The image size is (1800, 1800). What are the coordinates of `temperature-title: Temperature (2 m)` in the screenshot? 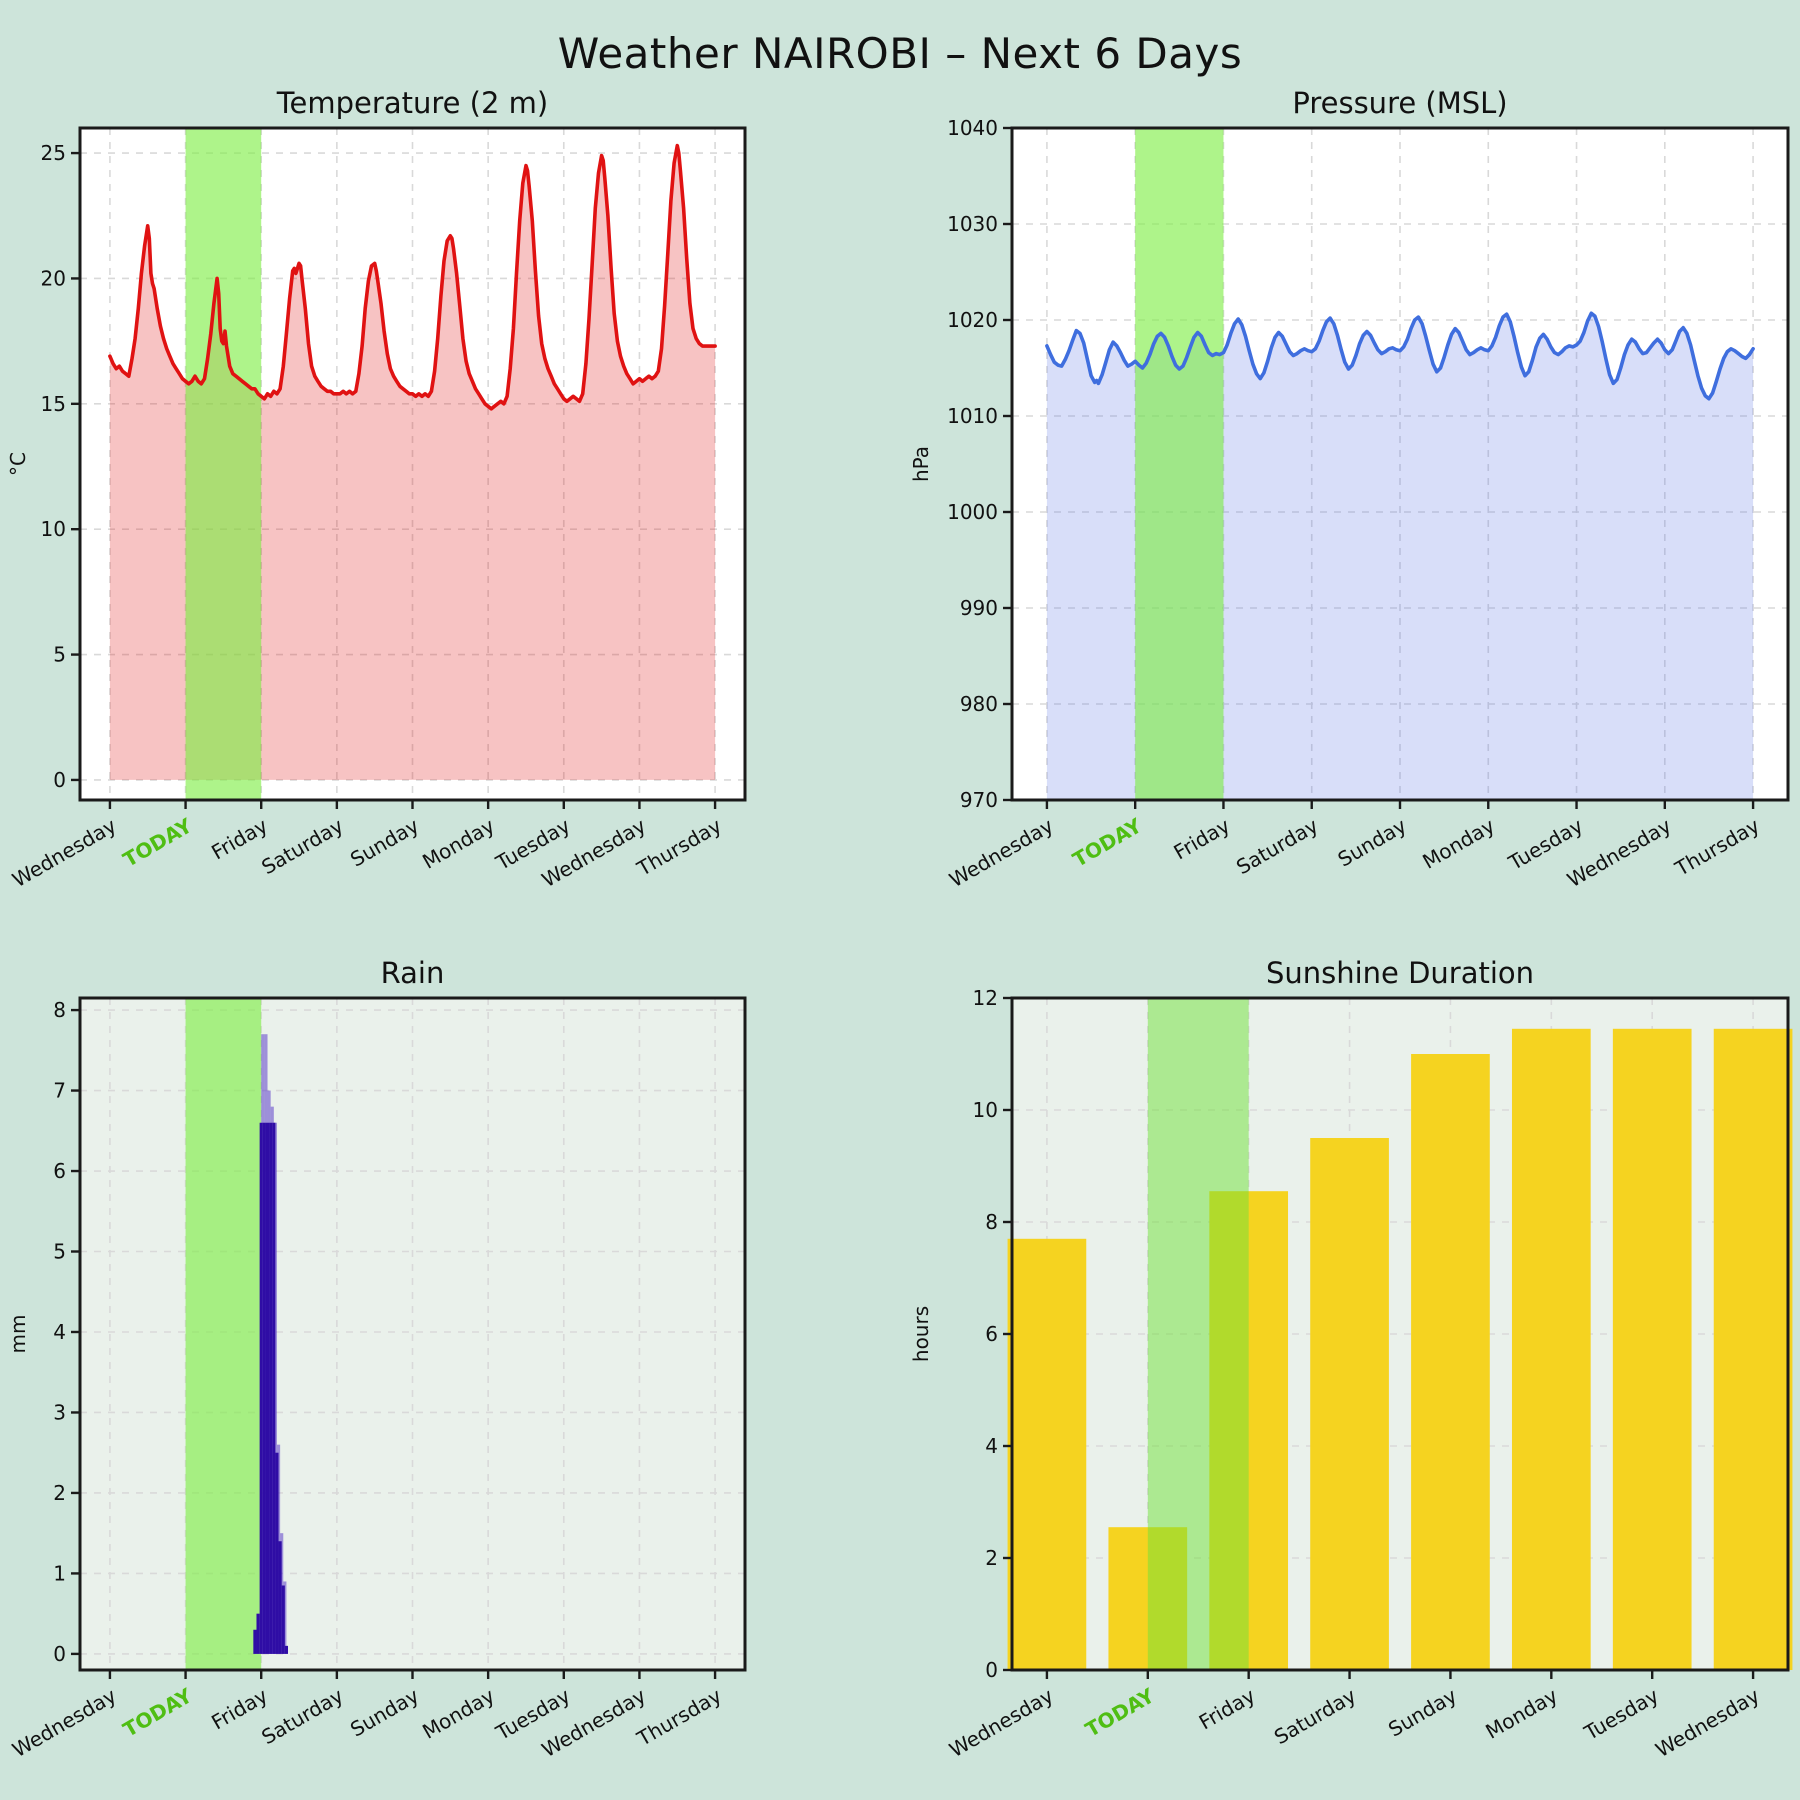 It's located at (412, 103).